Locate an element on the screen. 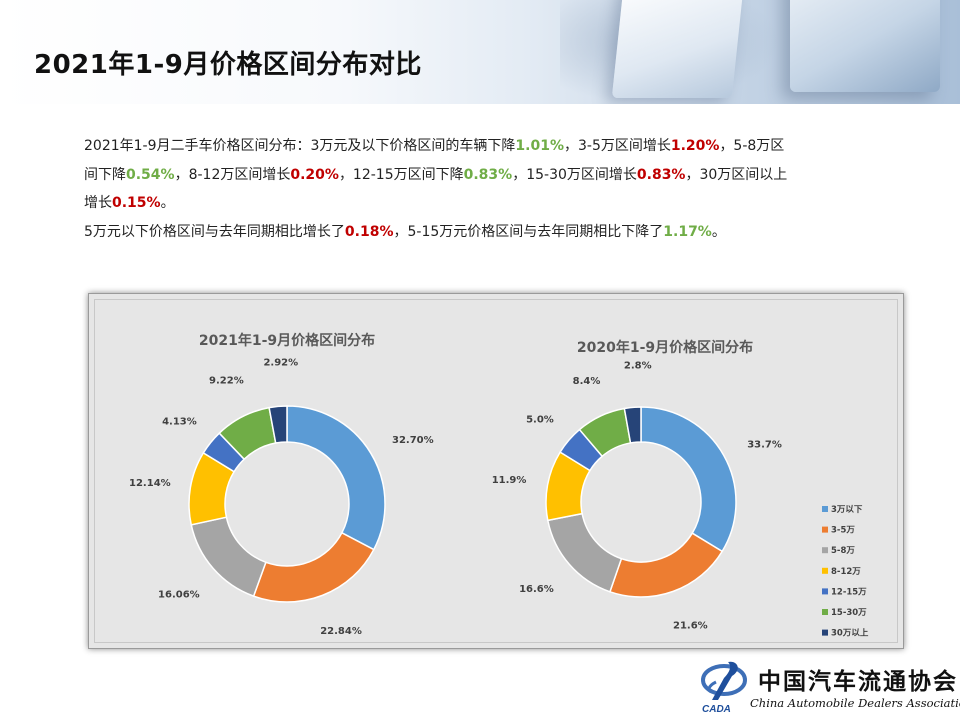  legend-label: 3-5万 is located at coordinates (843, 531).